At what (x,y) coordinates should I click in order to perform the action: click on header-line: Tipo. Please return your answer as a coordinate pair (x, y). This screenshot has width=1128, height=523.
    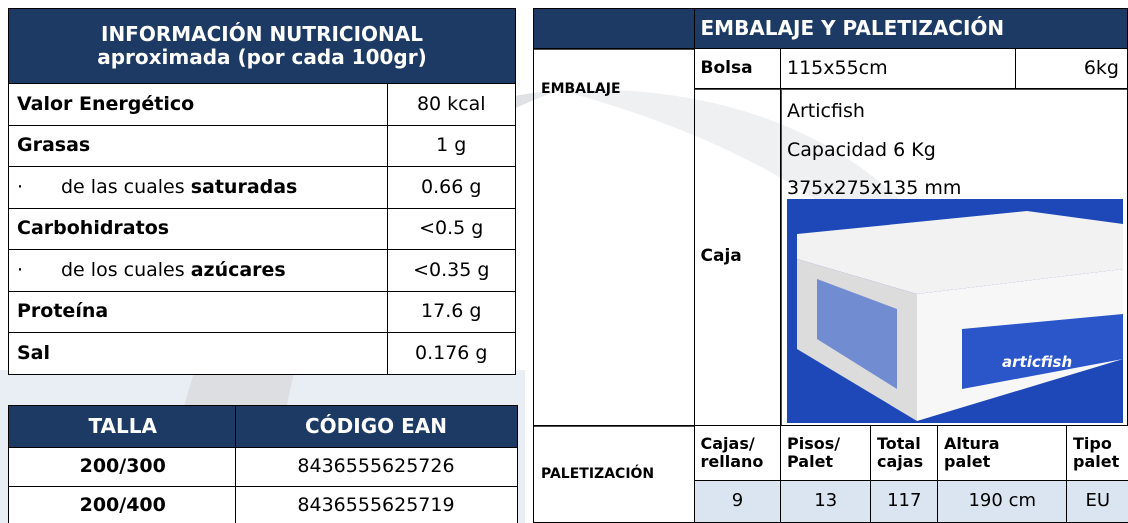
    Looking at the image, I should click on (1100, 443).